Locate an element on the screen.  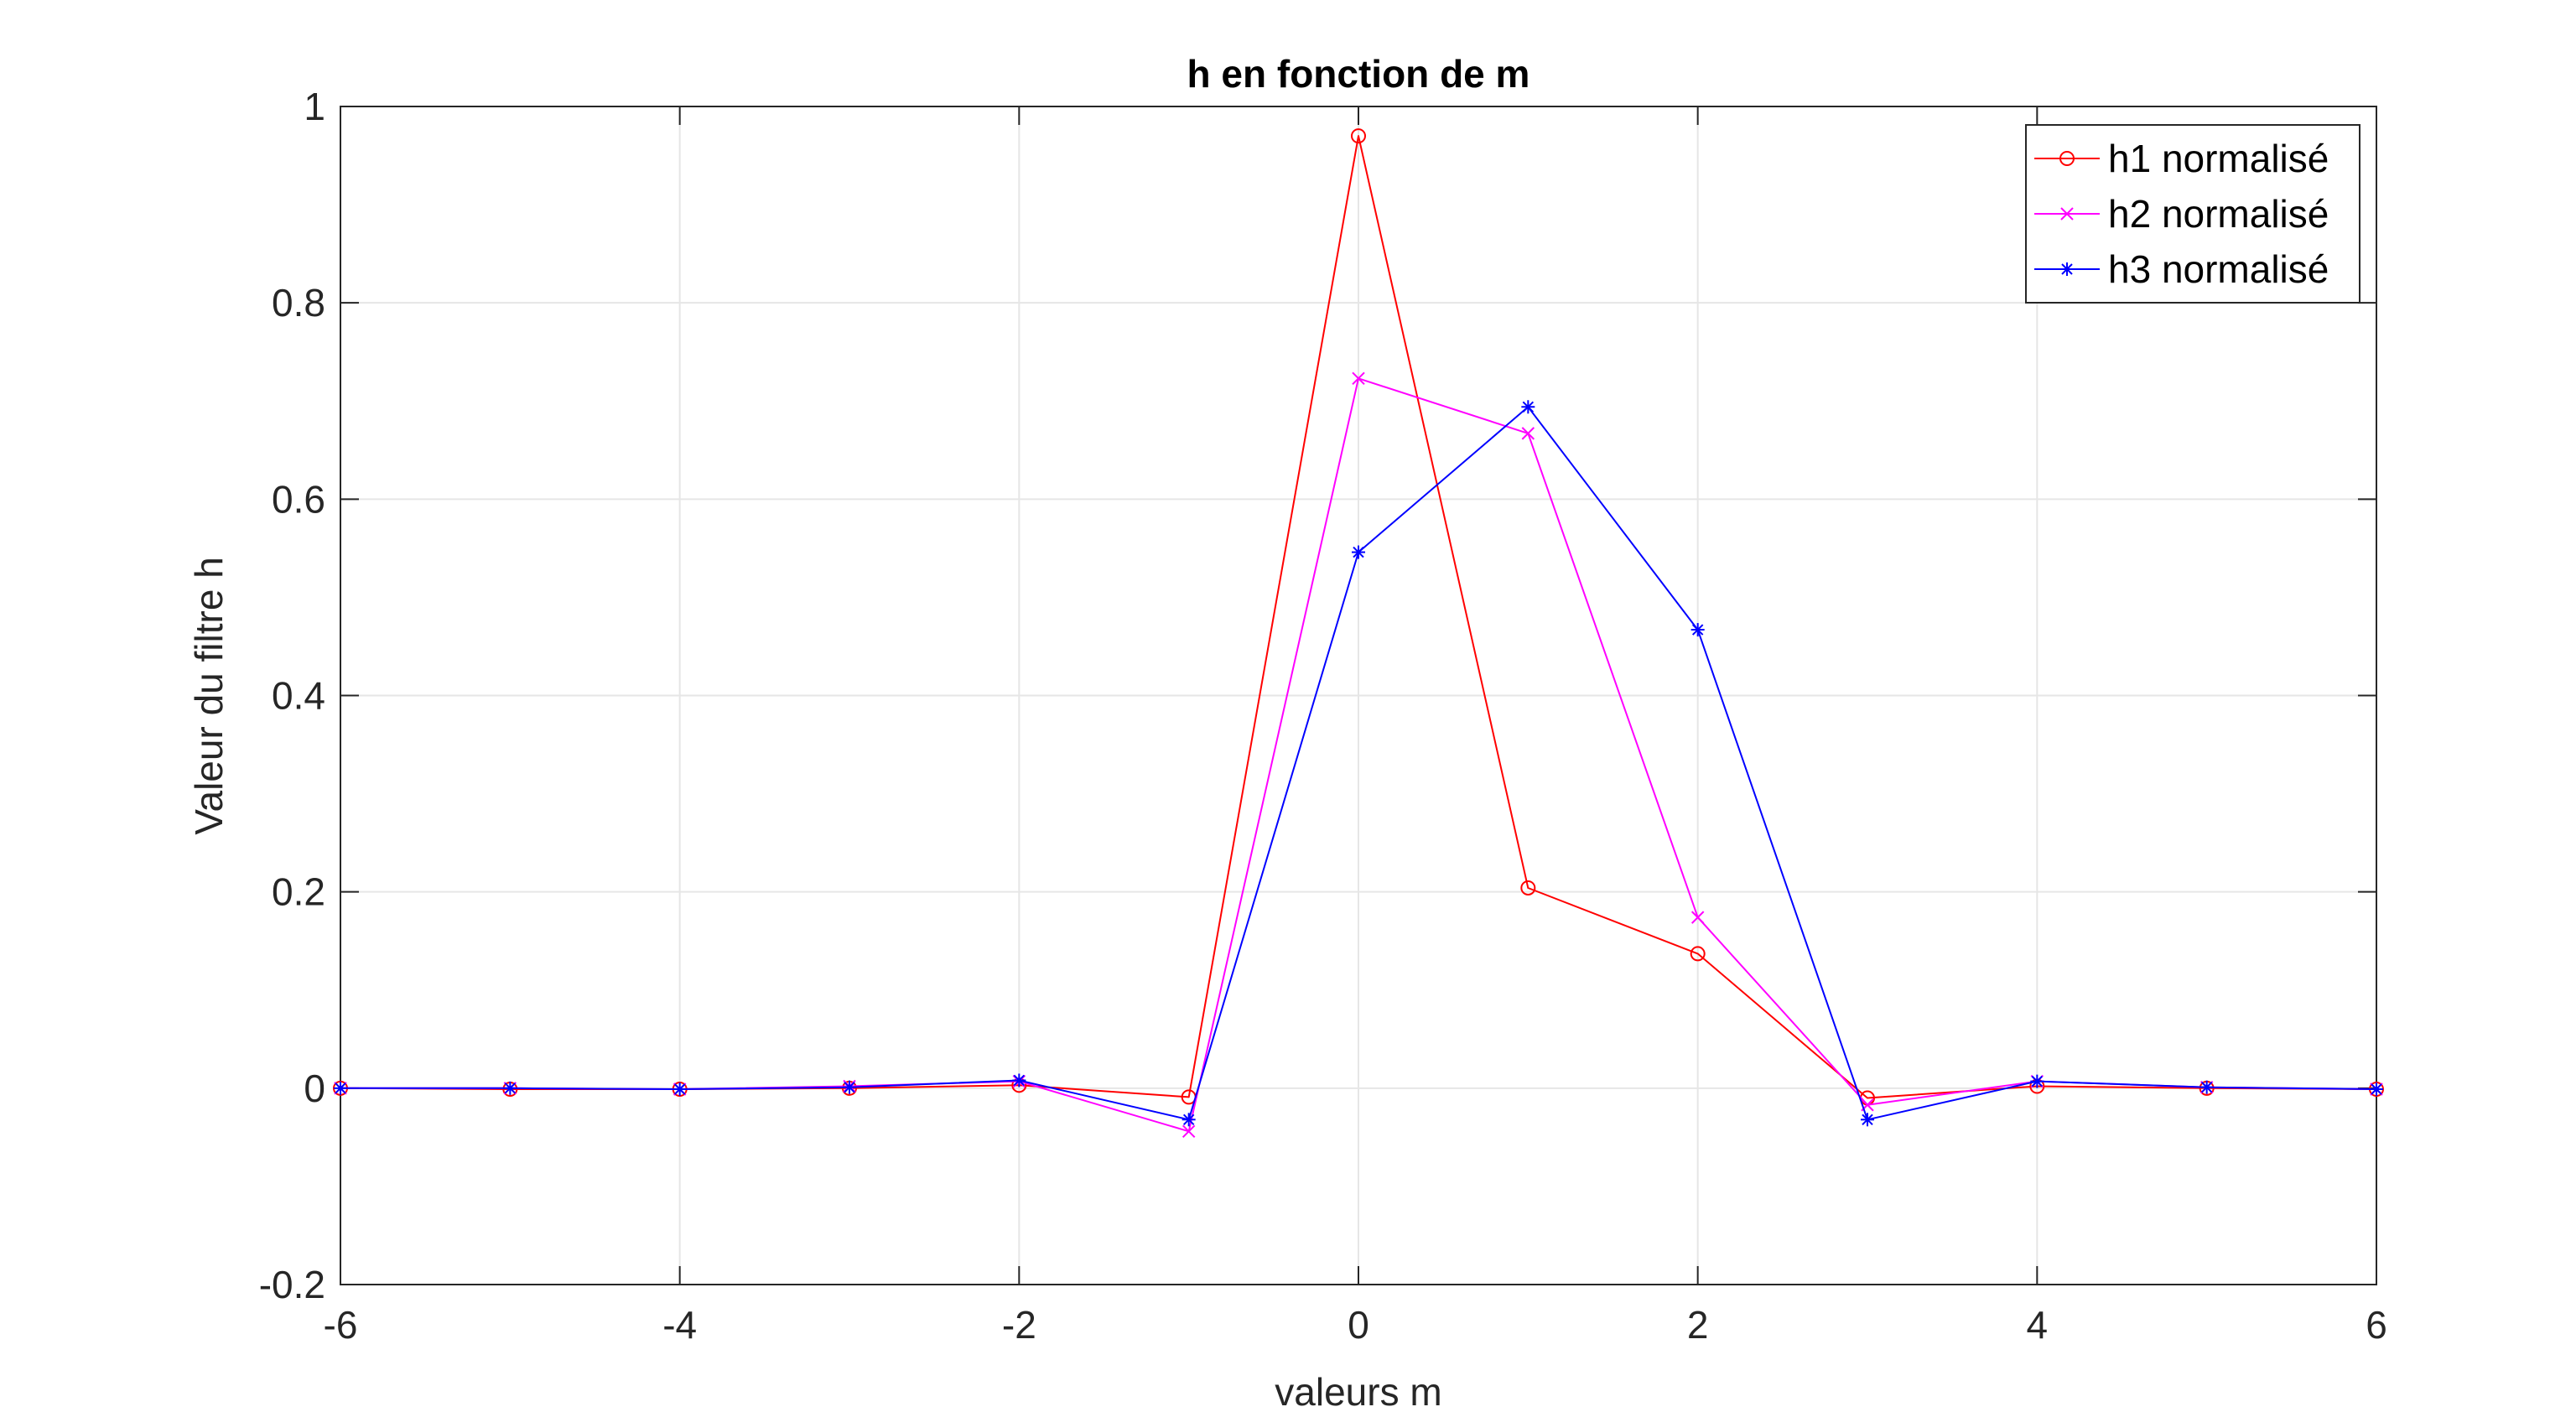
legend-item: h1 normalisé is located at coordinates (2181, 158).